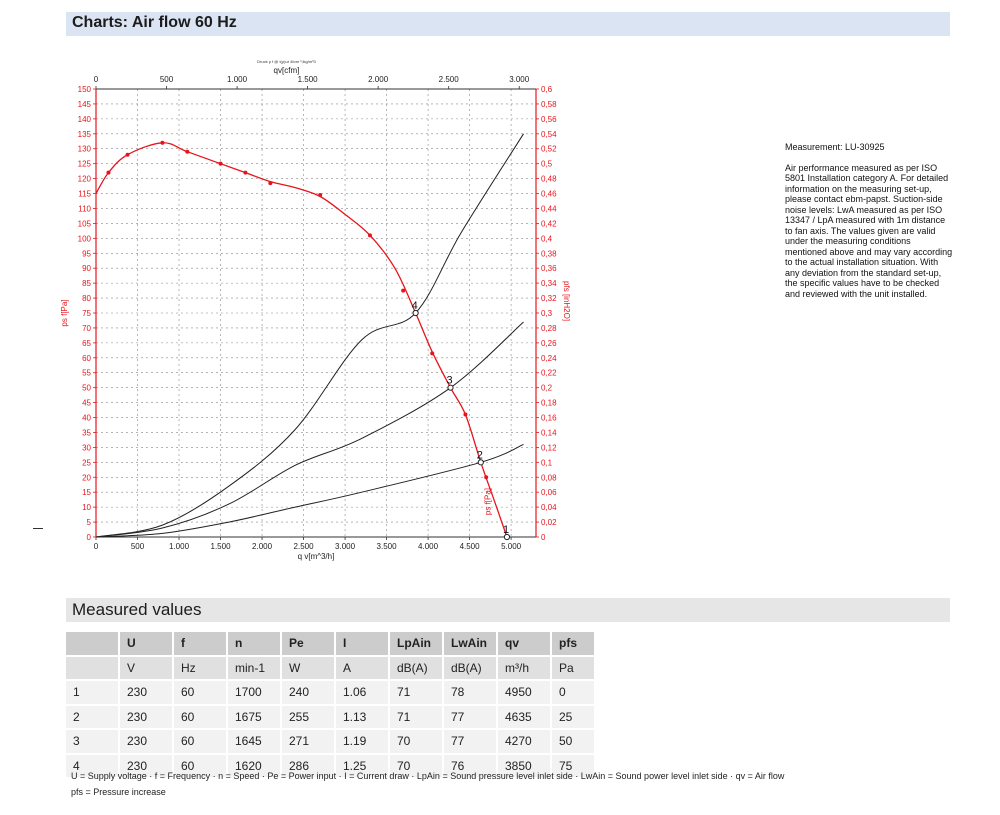  What do you see at coordinates (470, 546) in the screenshot?
I see `x-tick-label: 4.500` at bounding box center [470, 546].